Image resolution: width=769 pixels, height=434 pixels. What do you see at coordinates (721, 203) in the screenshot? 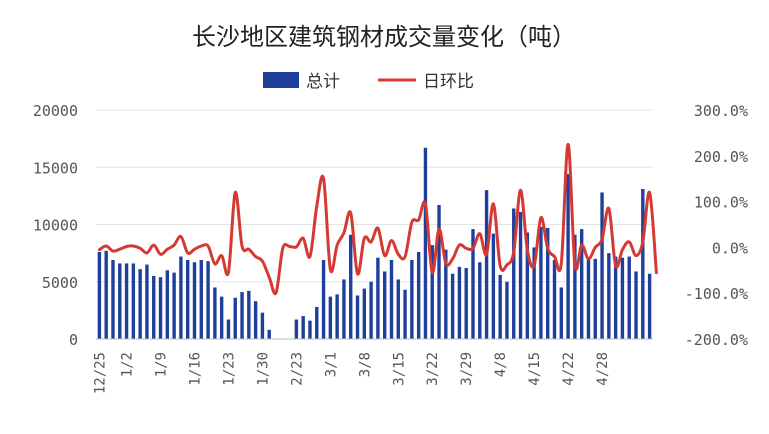
I see `right-tick-label: 100.0%` at bounding box center [721, 203].